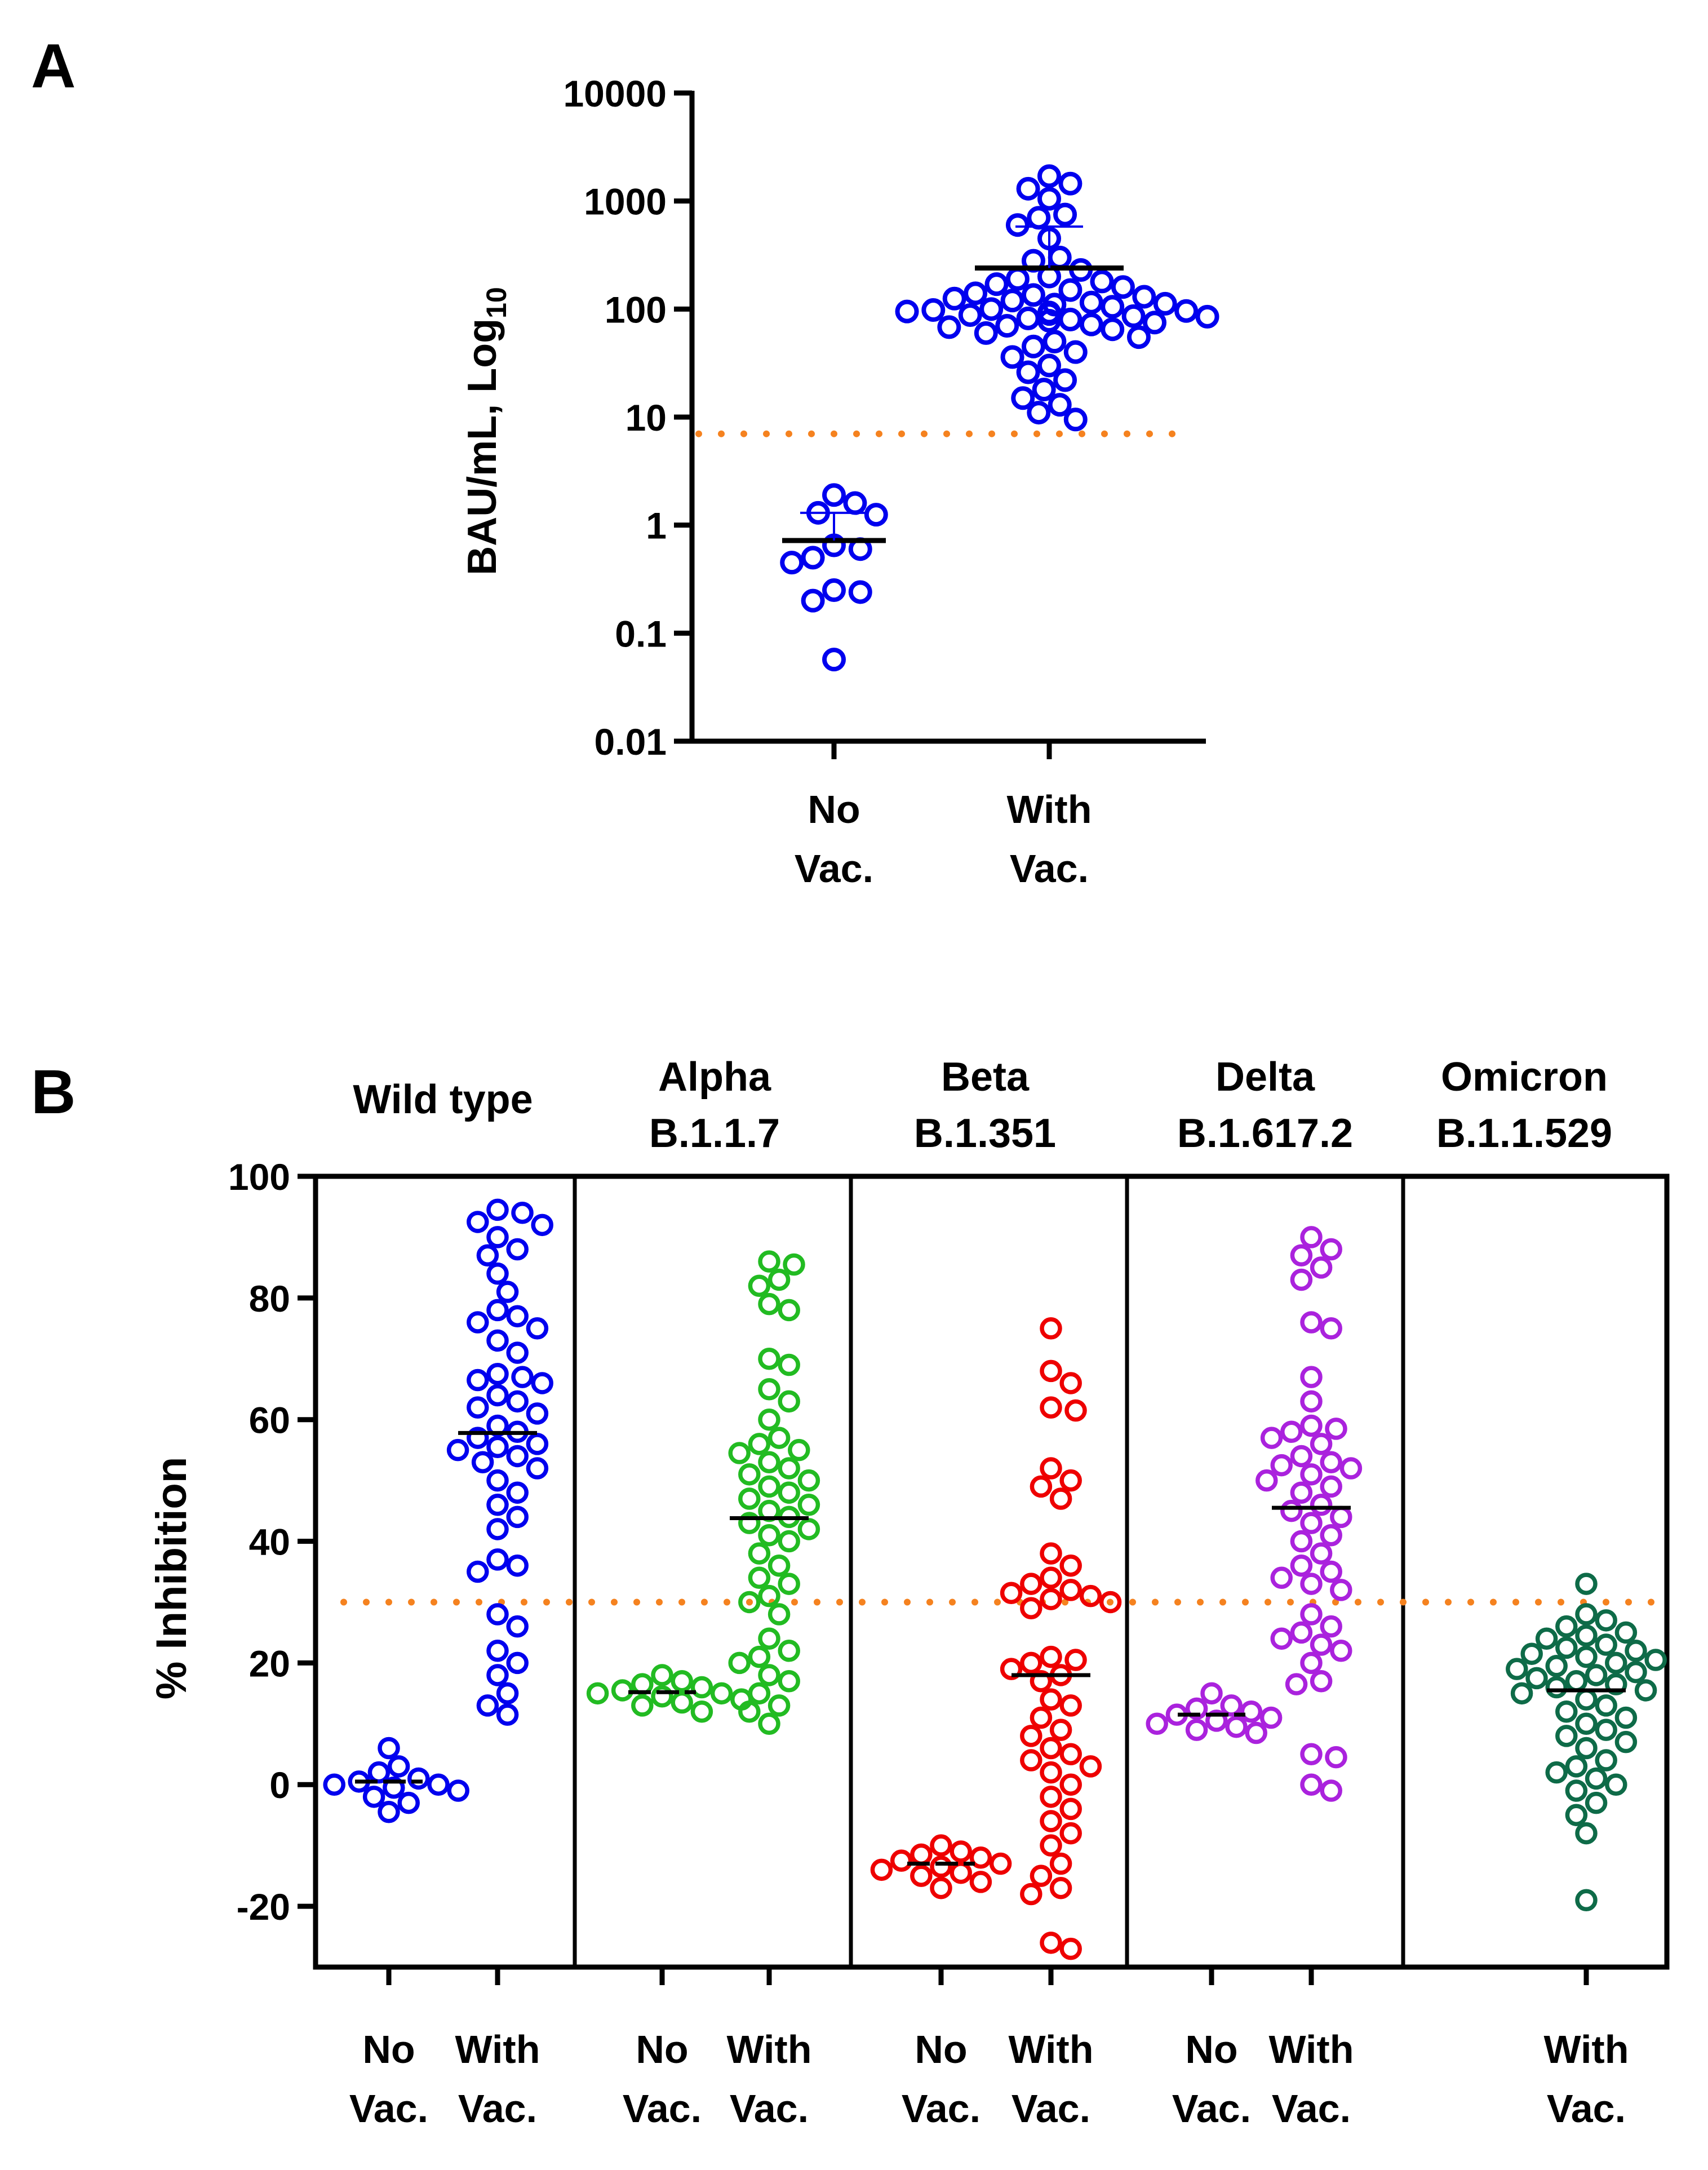  I want to click on panel-b-variant-title: Wild type, so click(443, 1099).